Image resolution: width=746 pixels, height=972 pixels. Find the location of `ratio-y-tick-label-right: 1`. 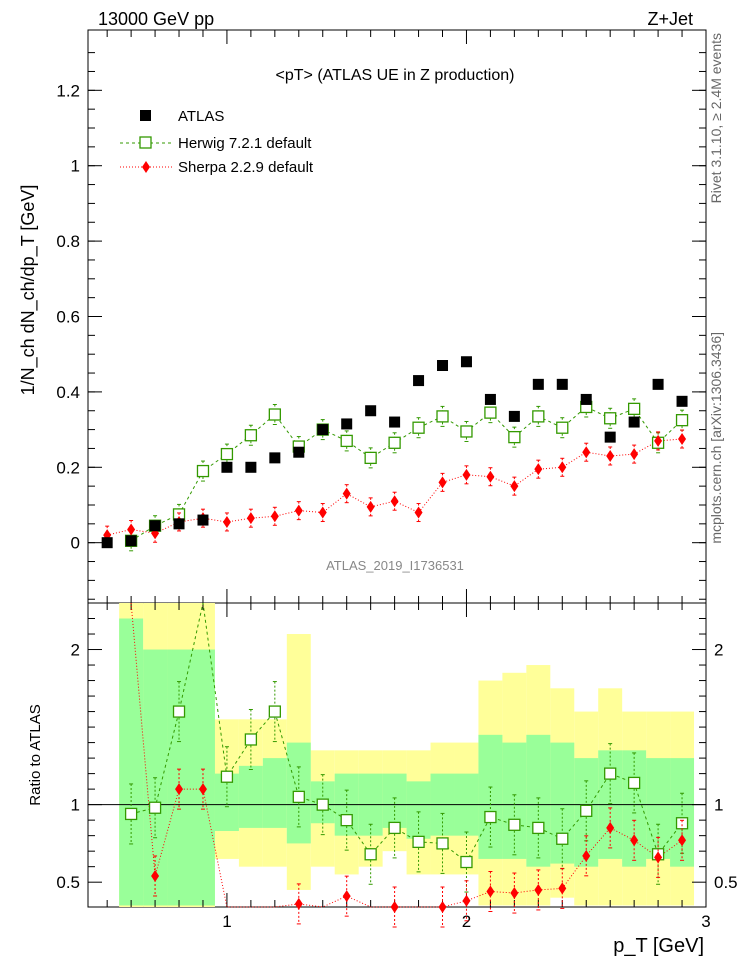

ratio-y-tick-label-right: 1 is located at coordinates (718, 805).